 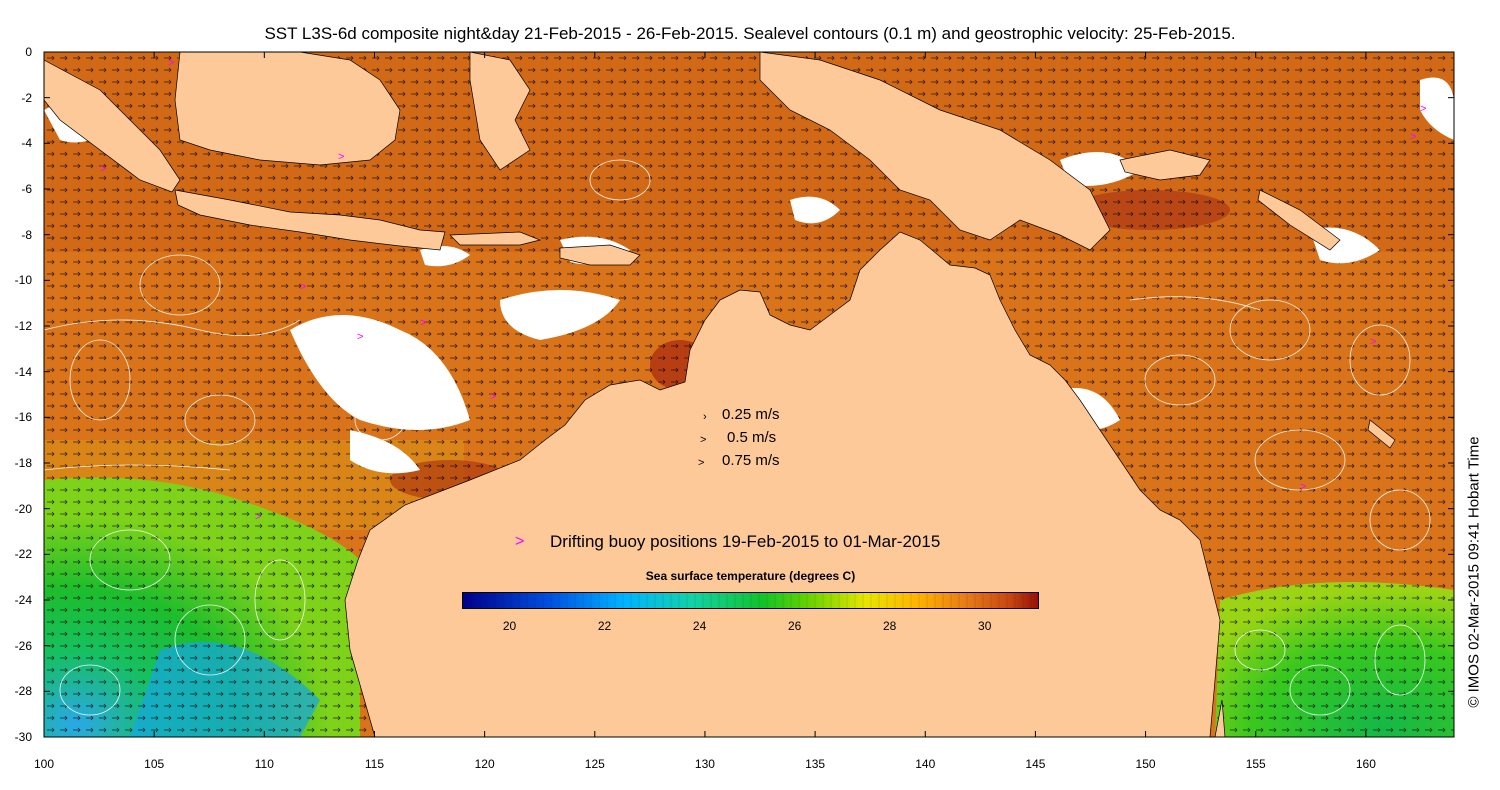 What do you see at coordinates (495, 238) in the screenshot?
I see `flores` at bounding box center [495, 238].